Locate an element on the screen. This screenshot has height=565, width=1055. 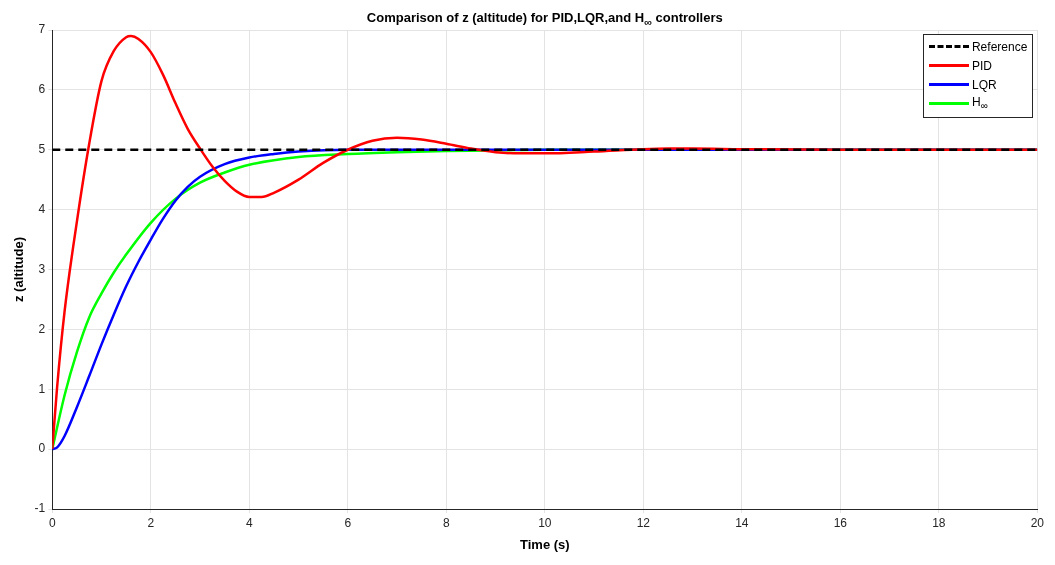
x-tick-label: 10 is located at coordinates (545, 522).